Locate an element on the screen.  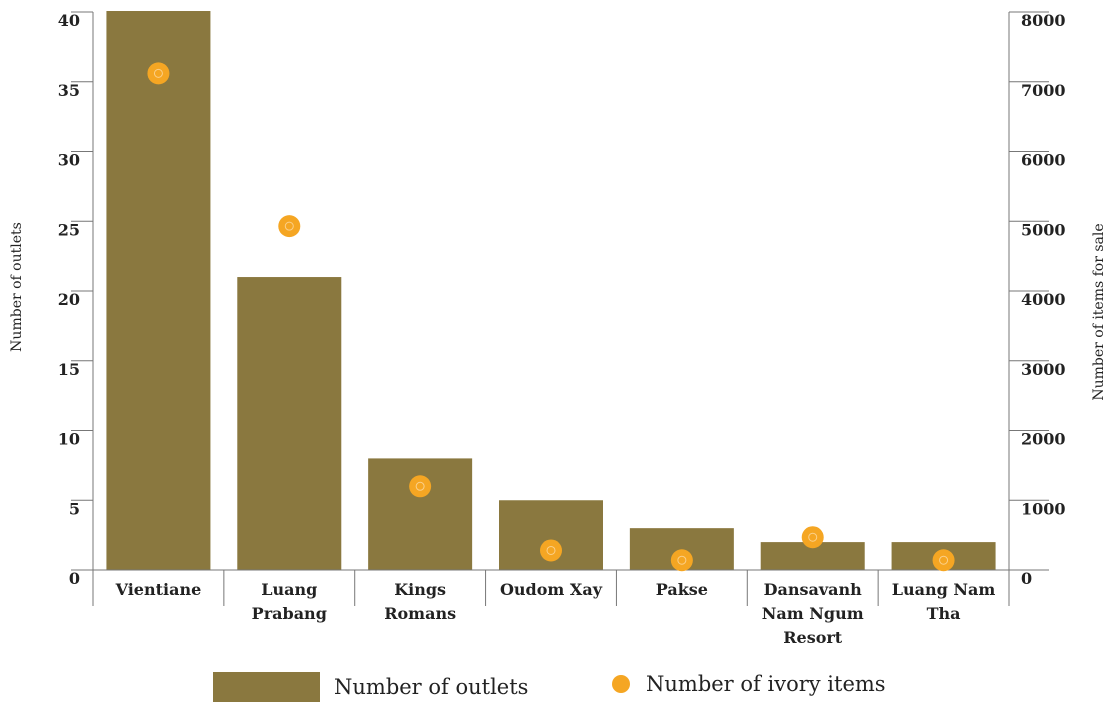
right-tick-label: 0 is located at coordinates (1026, 578).